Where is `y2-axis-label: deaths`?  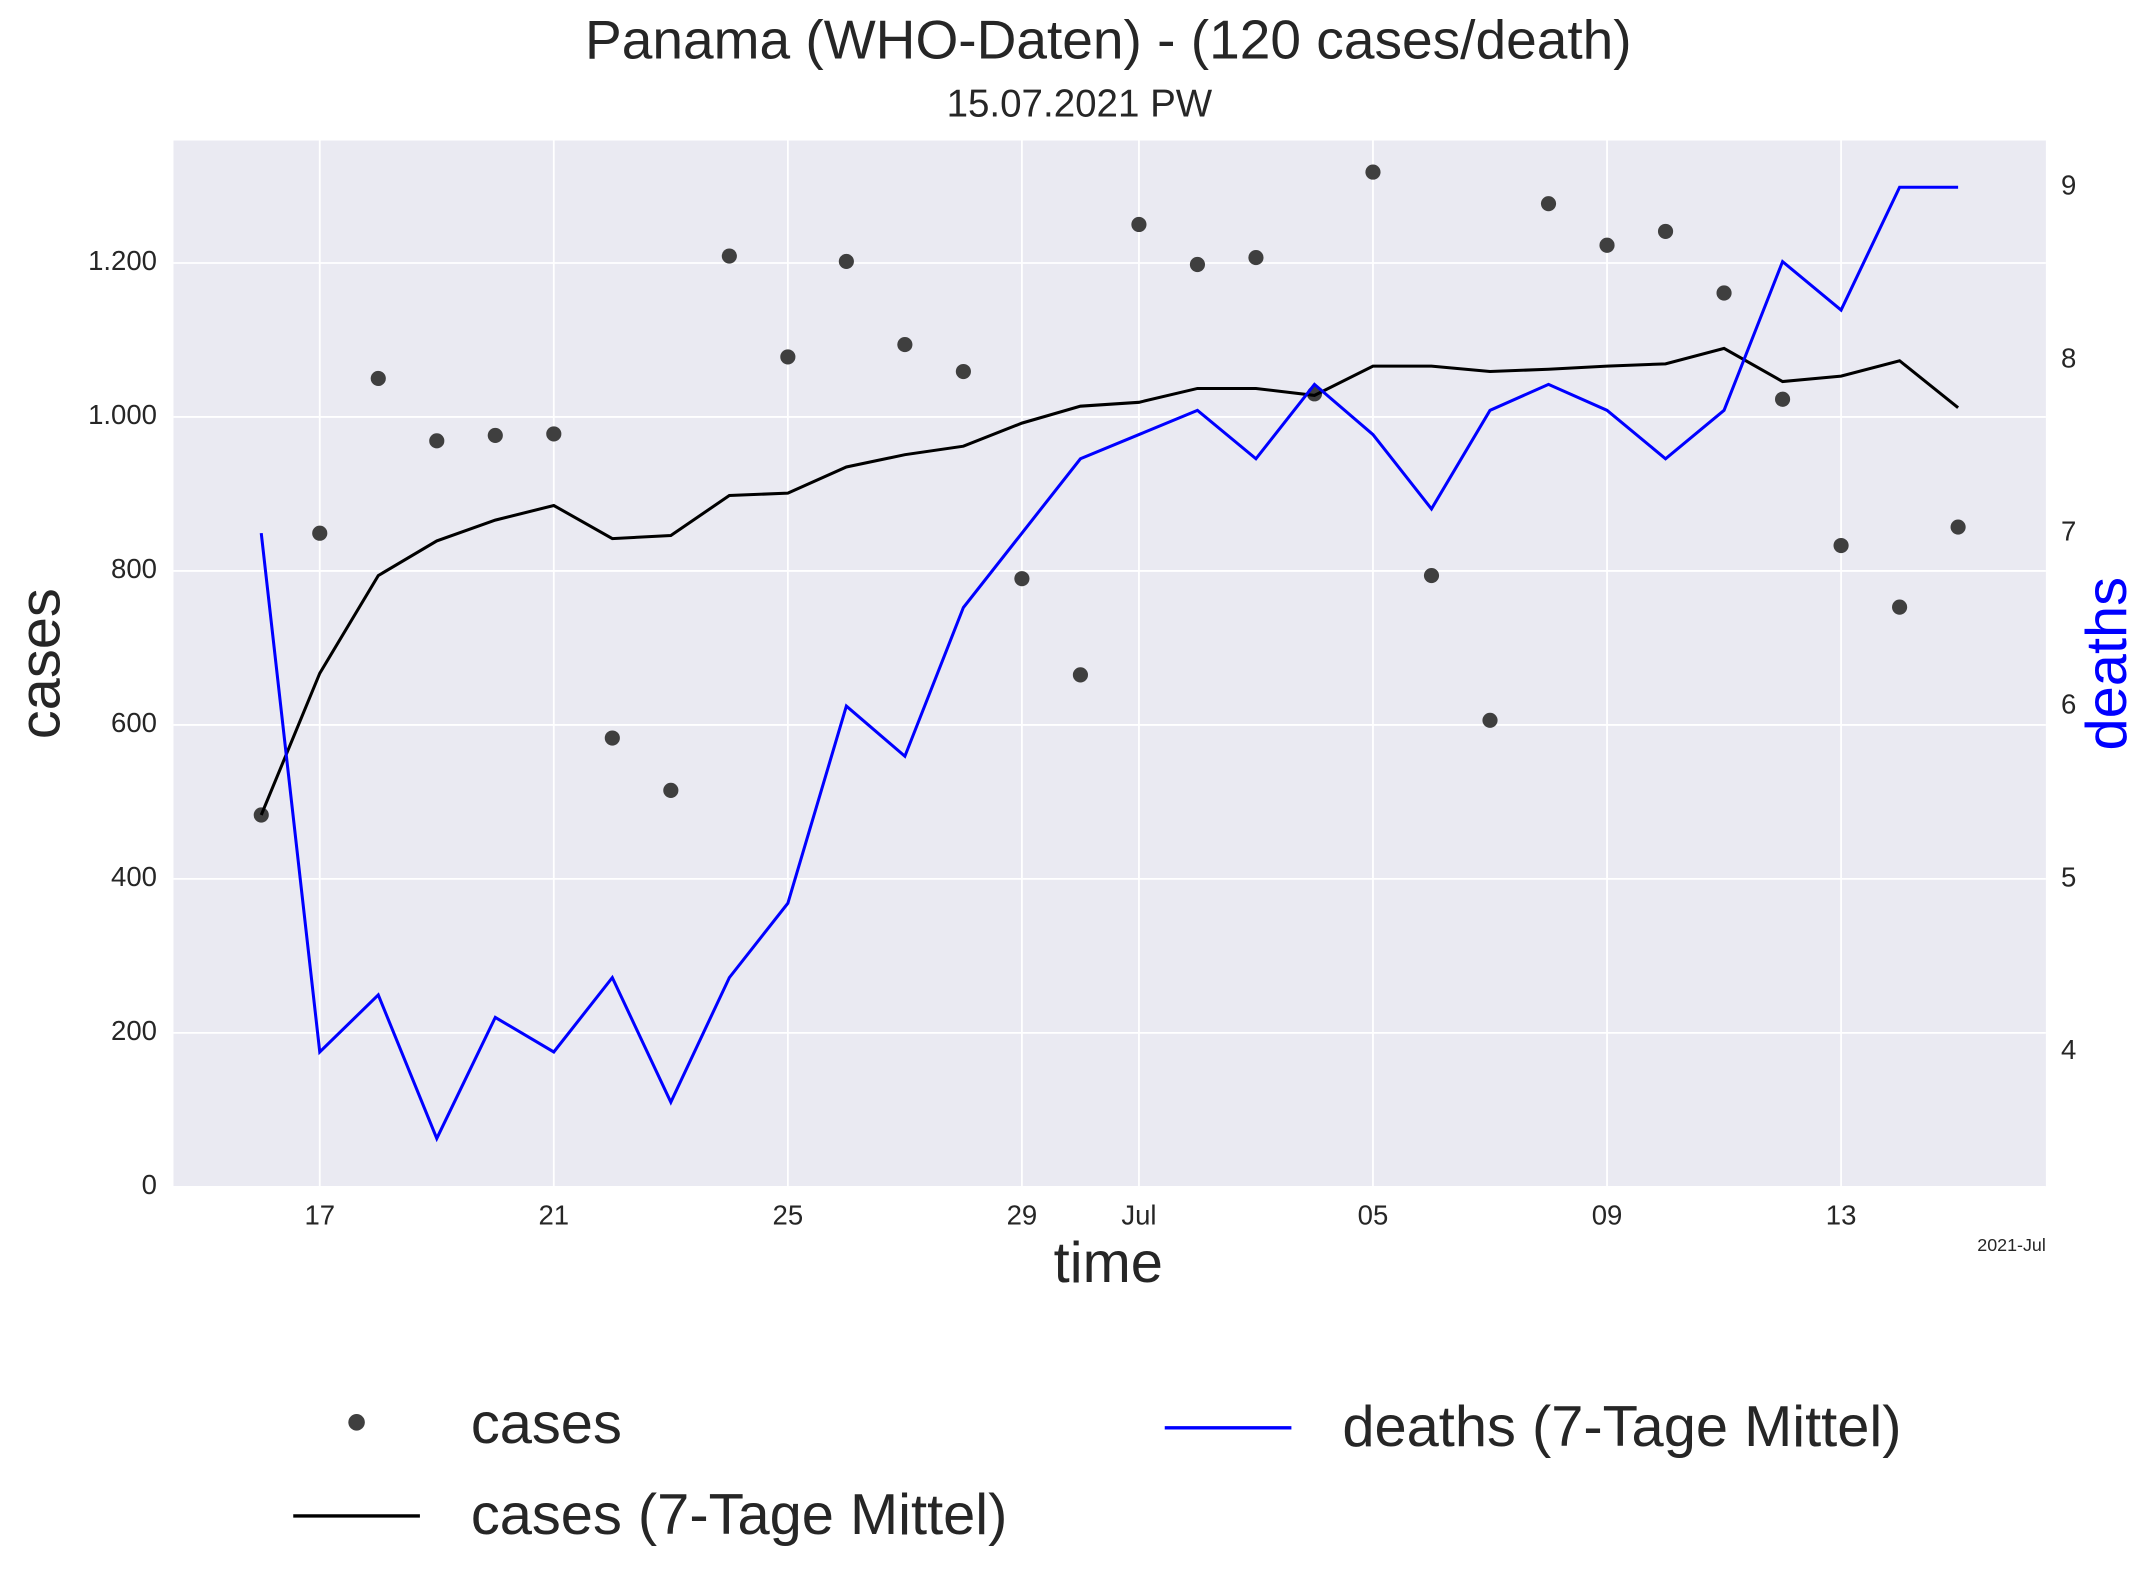
y2-axis-label: deaths is located at coordinates (2107, 664).